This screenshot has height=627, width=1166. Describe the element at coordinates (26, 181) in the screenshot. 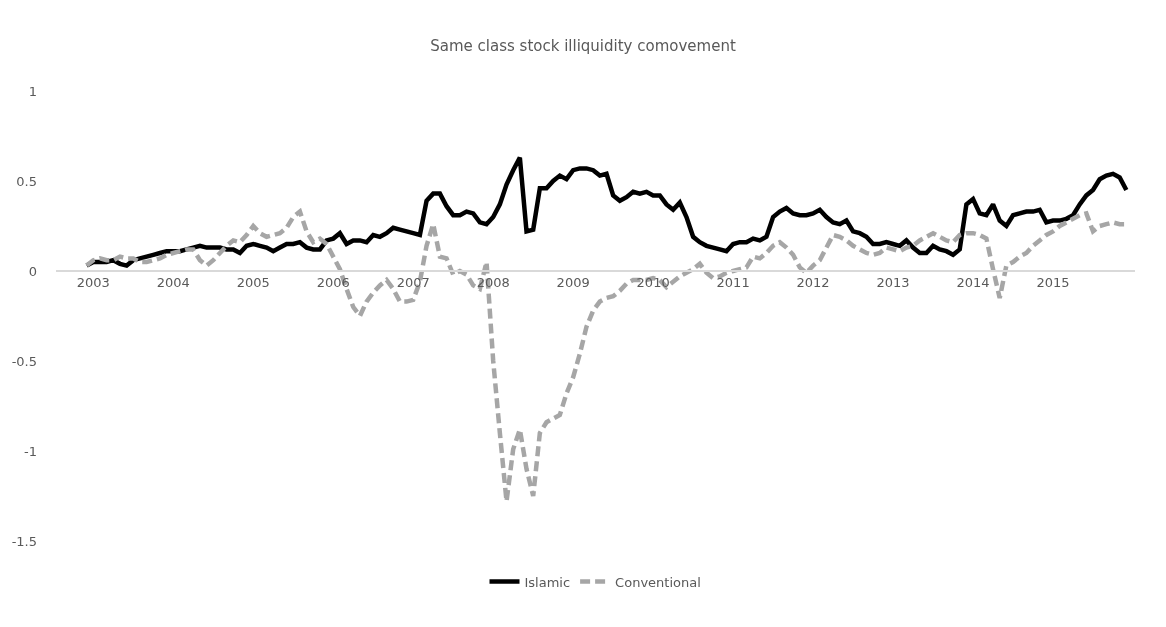

I see `y-tick-label: 0.5` at that location.